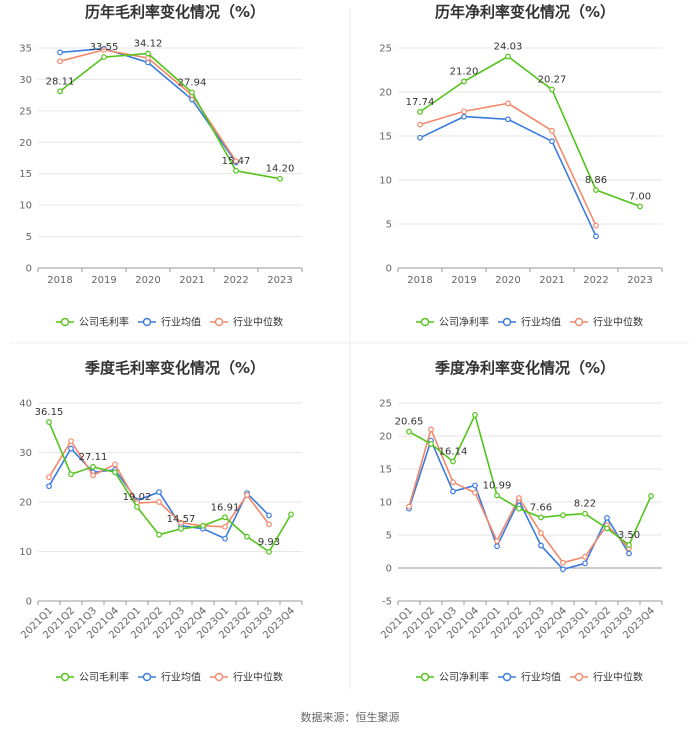  What do you see at coordinates (93, 457) in the screenshot?
I see `data-label: 27.11` at bounding box center [93, 457].